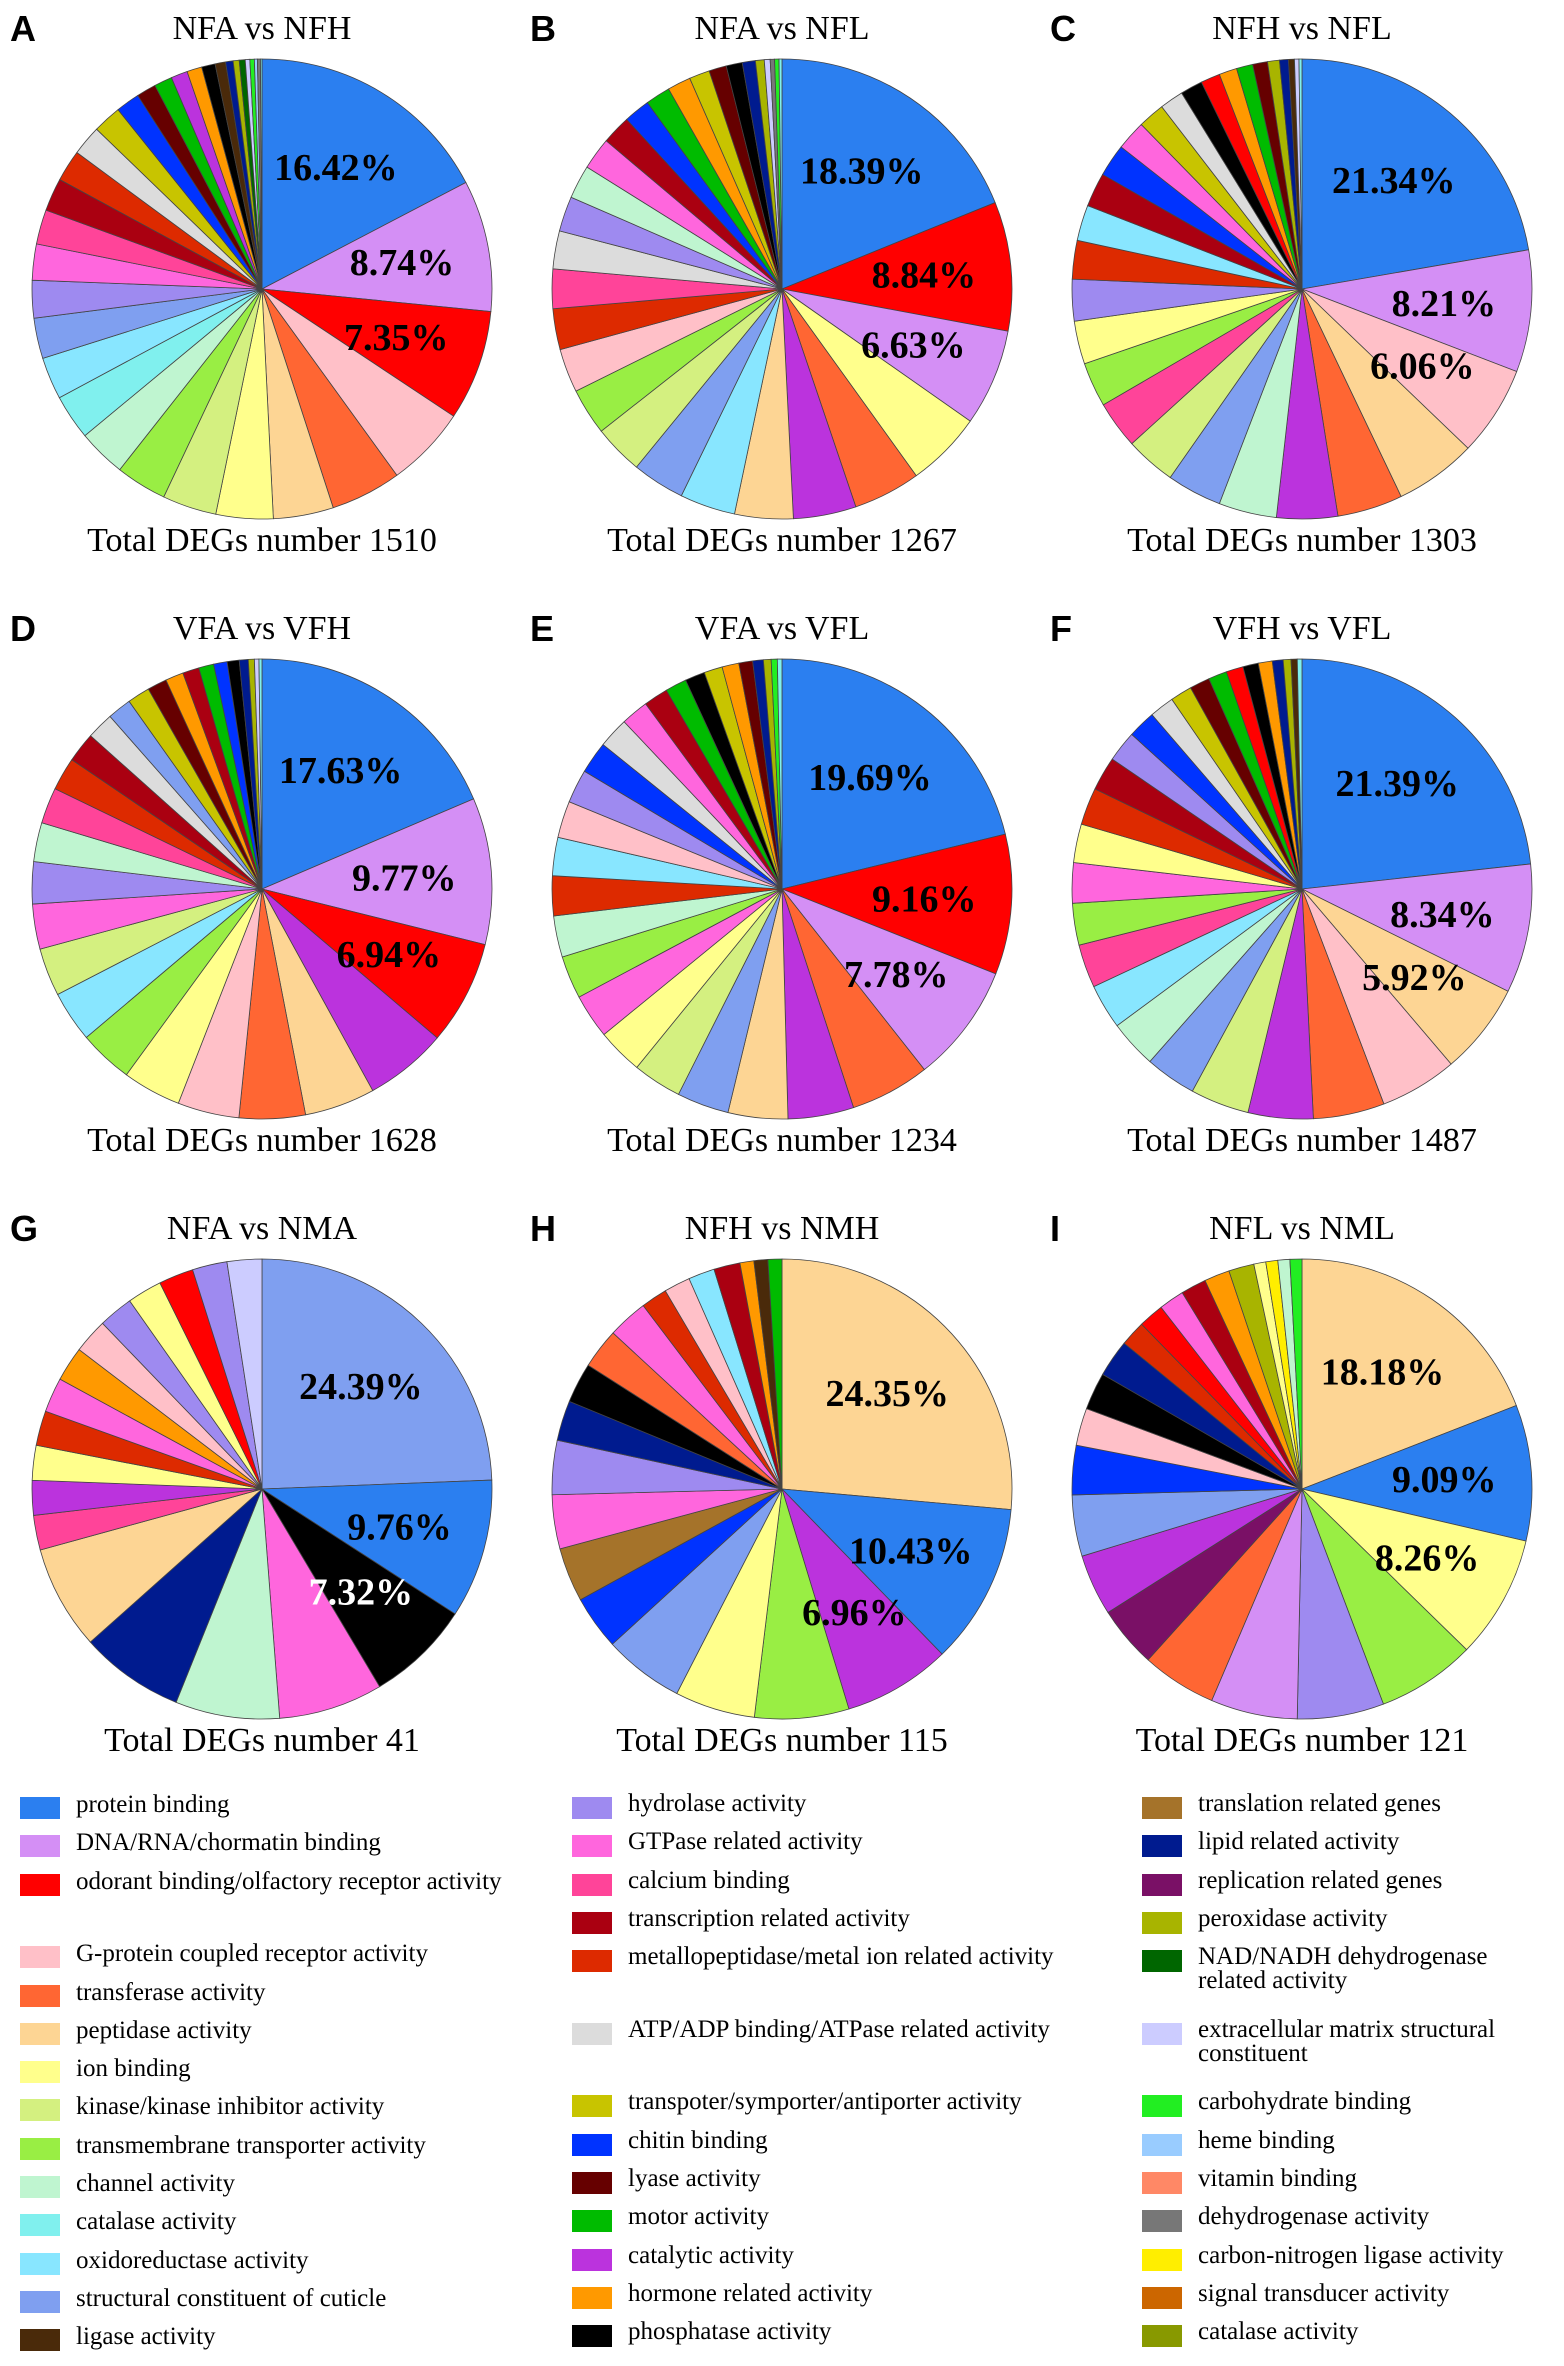 This screenshot has height=2366, width=1564. What do you see at coordinates (896, 904) in the screenshot?
I see `pie-slice-odorant-binding-olfactory-receptor-activity` at bounding box center [896, 904].